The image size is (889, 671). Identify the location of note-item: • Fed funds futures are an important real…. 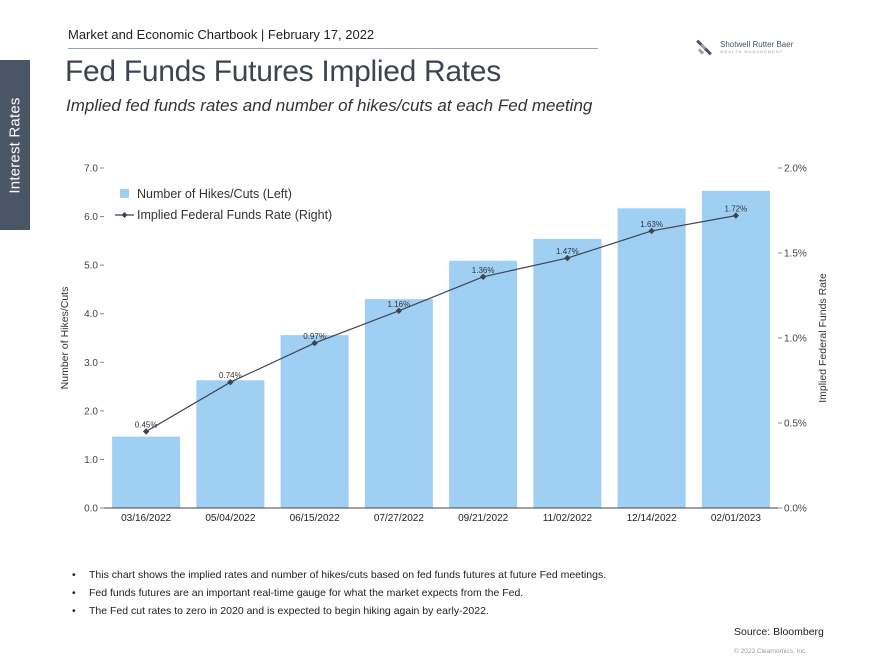
(350, 593).